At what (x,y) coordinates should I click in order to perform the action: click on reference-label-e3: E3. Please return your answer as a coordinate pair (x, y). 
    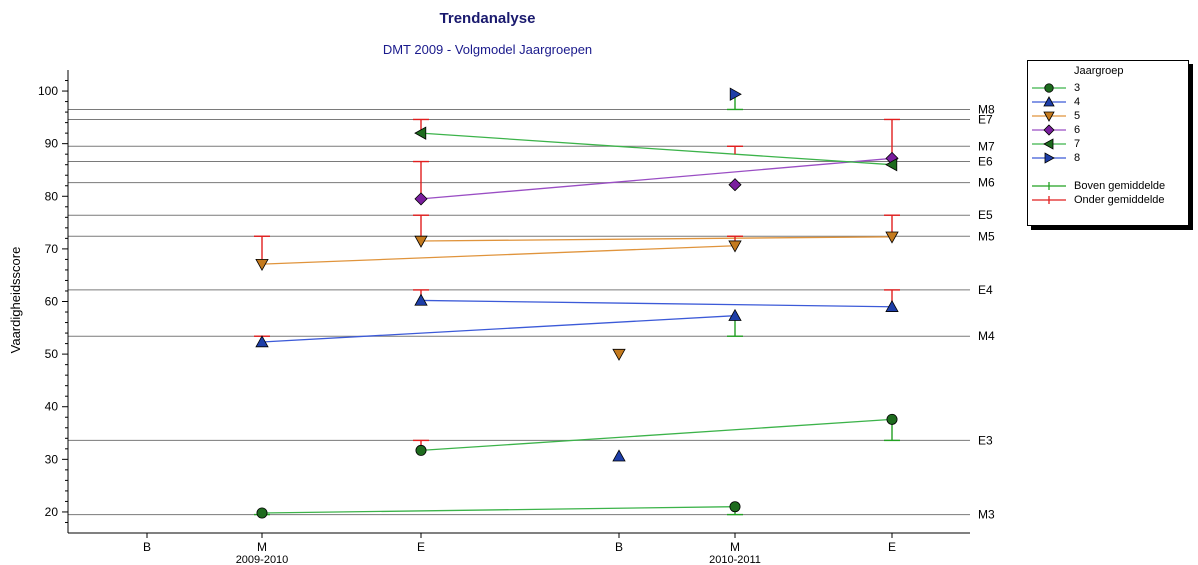
    Looking at the image, I should click on (985, 440).